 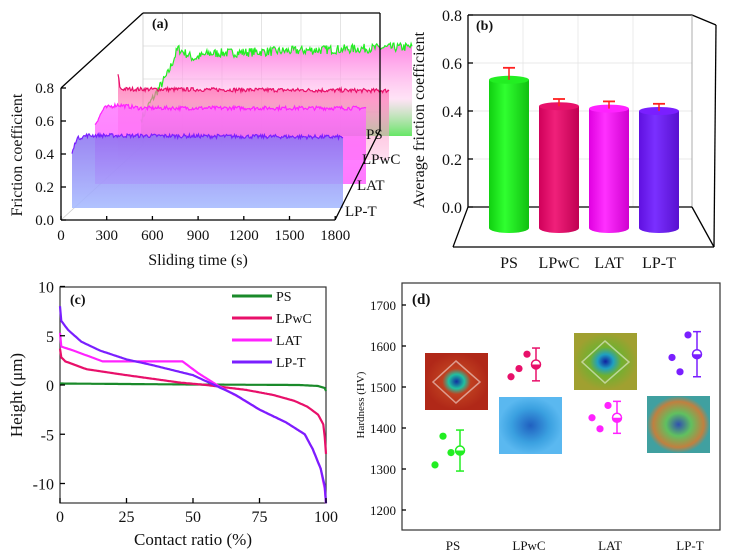 I want to click on x-tick-label: 1500, so click(x=290, y=236).